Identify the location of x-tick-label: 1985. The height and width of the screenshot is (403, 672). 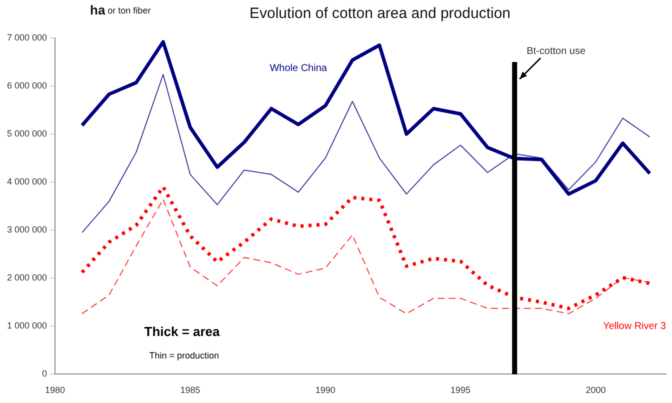
(190, 390).